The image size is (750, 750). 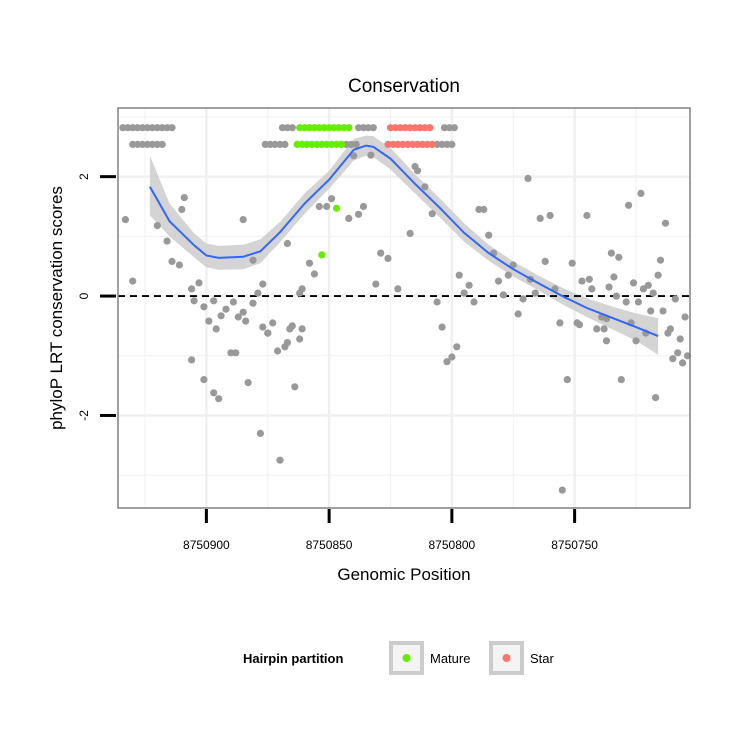 I want to click on legend-swatch-mature, so click(x=406, y=658).